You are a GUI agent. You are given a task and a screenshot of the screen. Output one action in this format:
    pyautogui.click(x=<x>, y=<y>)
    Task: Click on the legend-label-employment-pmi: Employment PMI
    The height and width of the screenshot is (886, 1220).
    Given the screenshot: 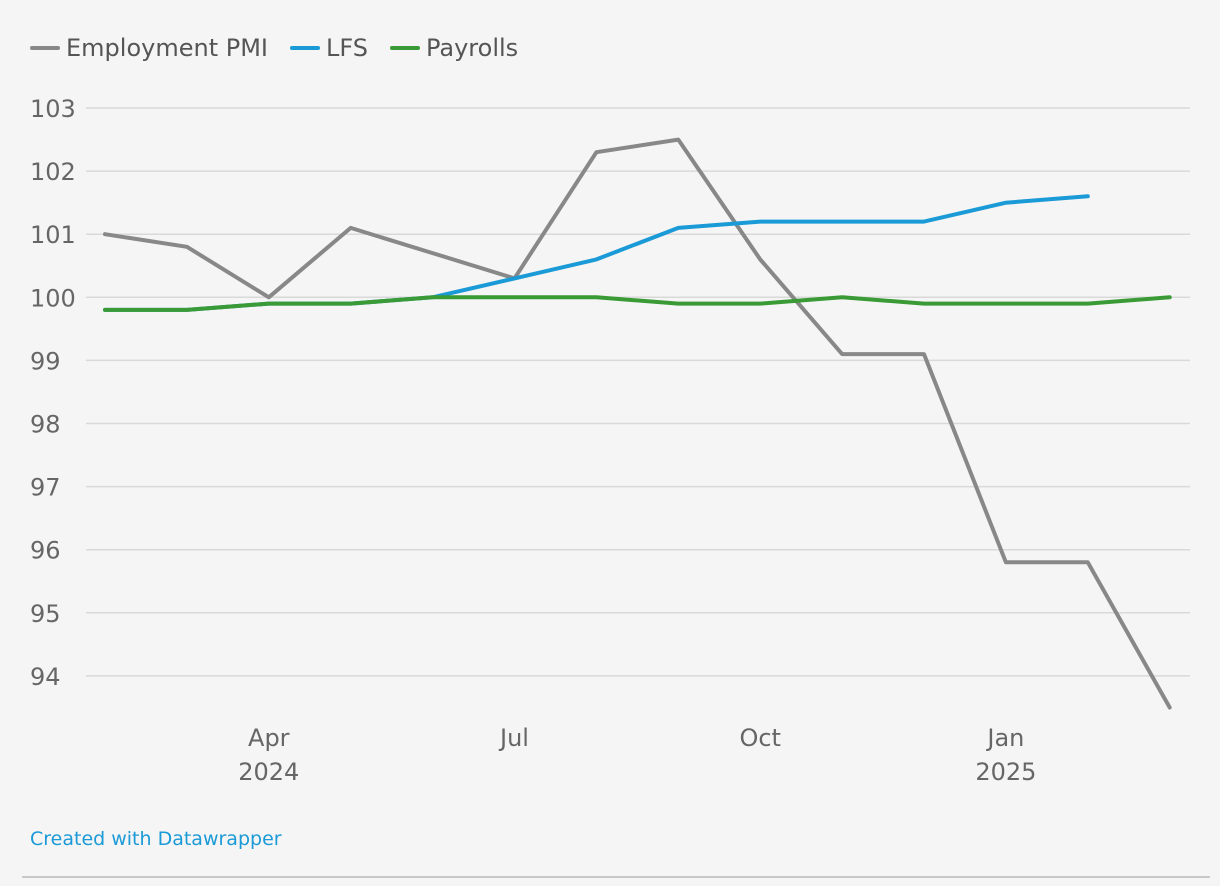 What is the action you would take?
    pyautogui.click(x=167, y=48)
    